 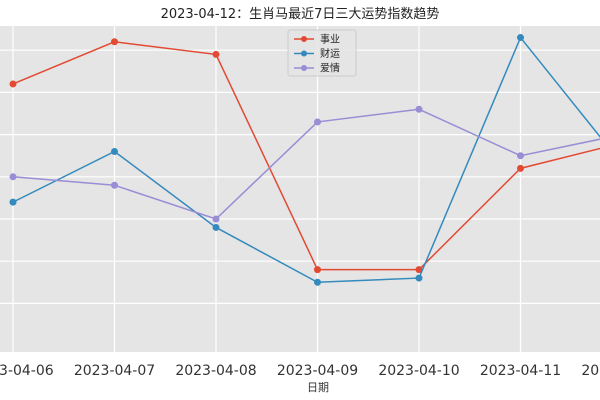 I want to click on data-point-爱情-2023-04-06, so click(x=13, y=177).